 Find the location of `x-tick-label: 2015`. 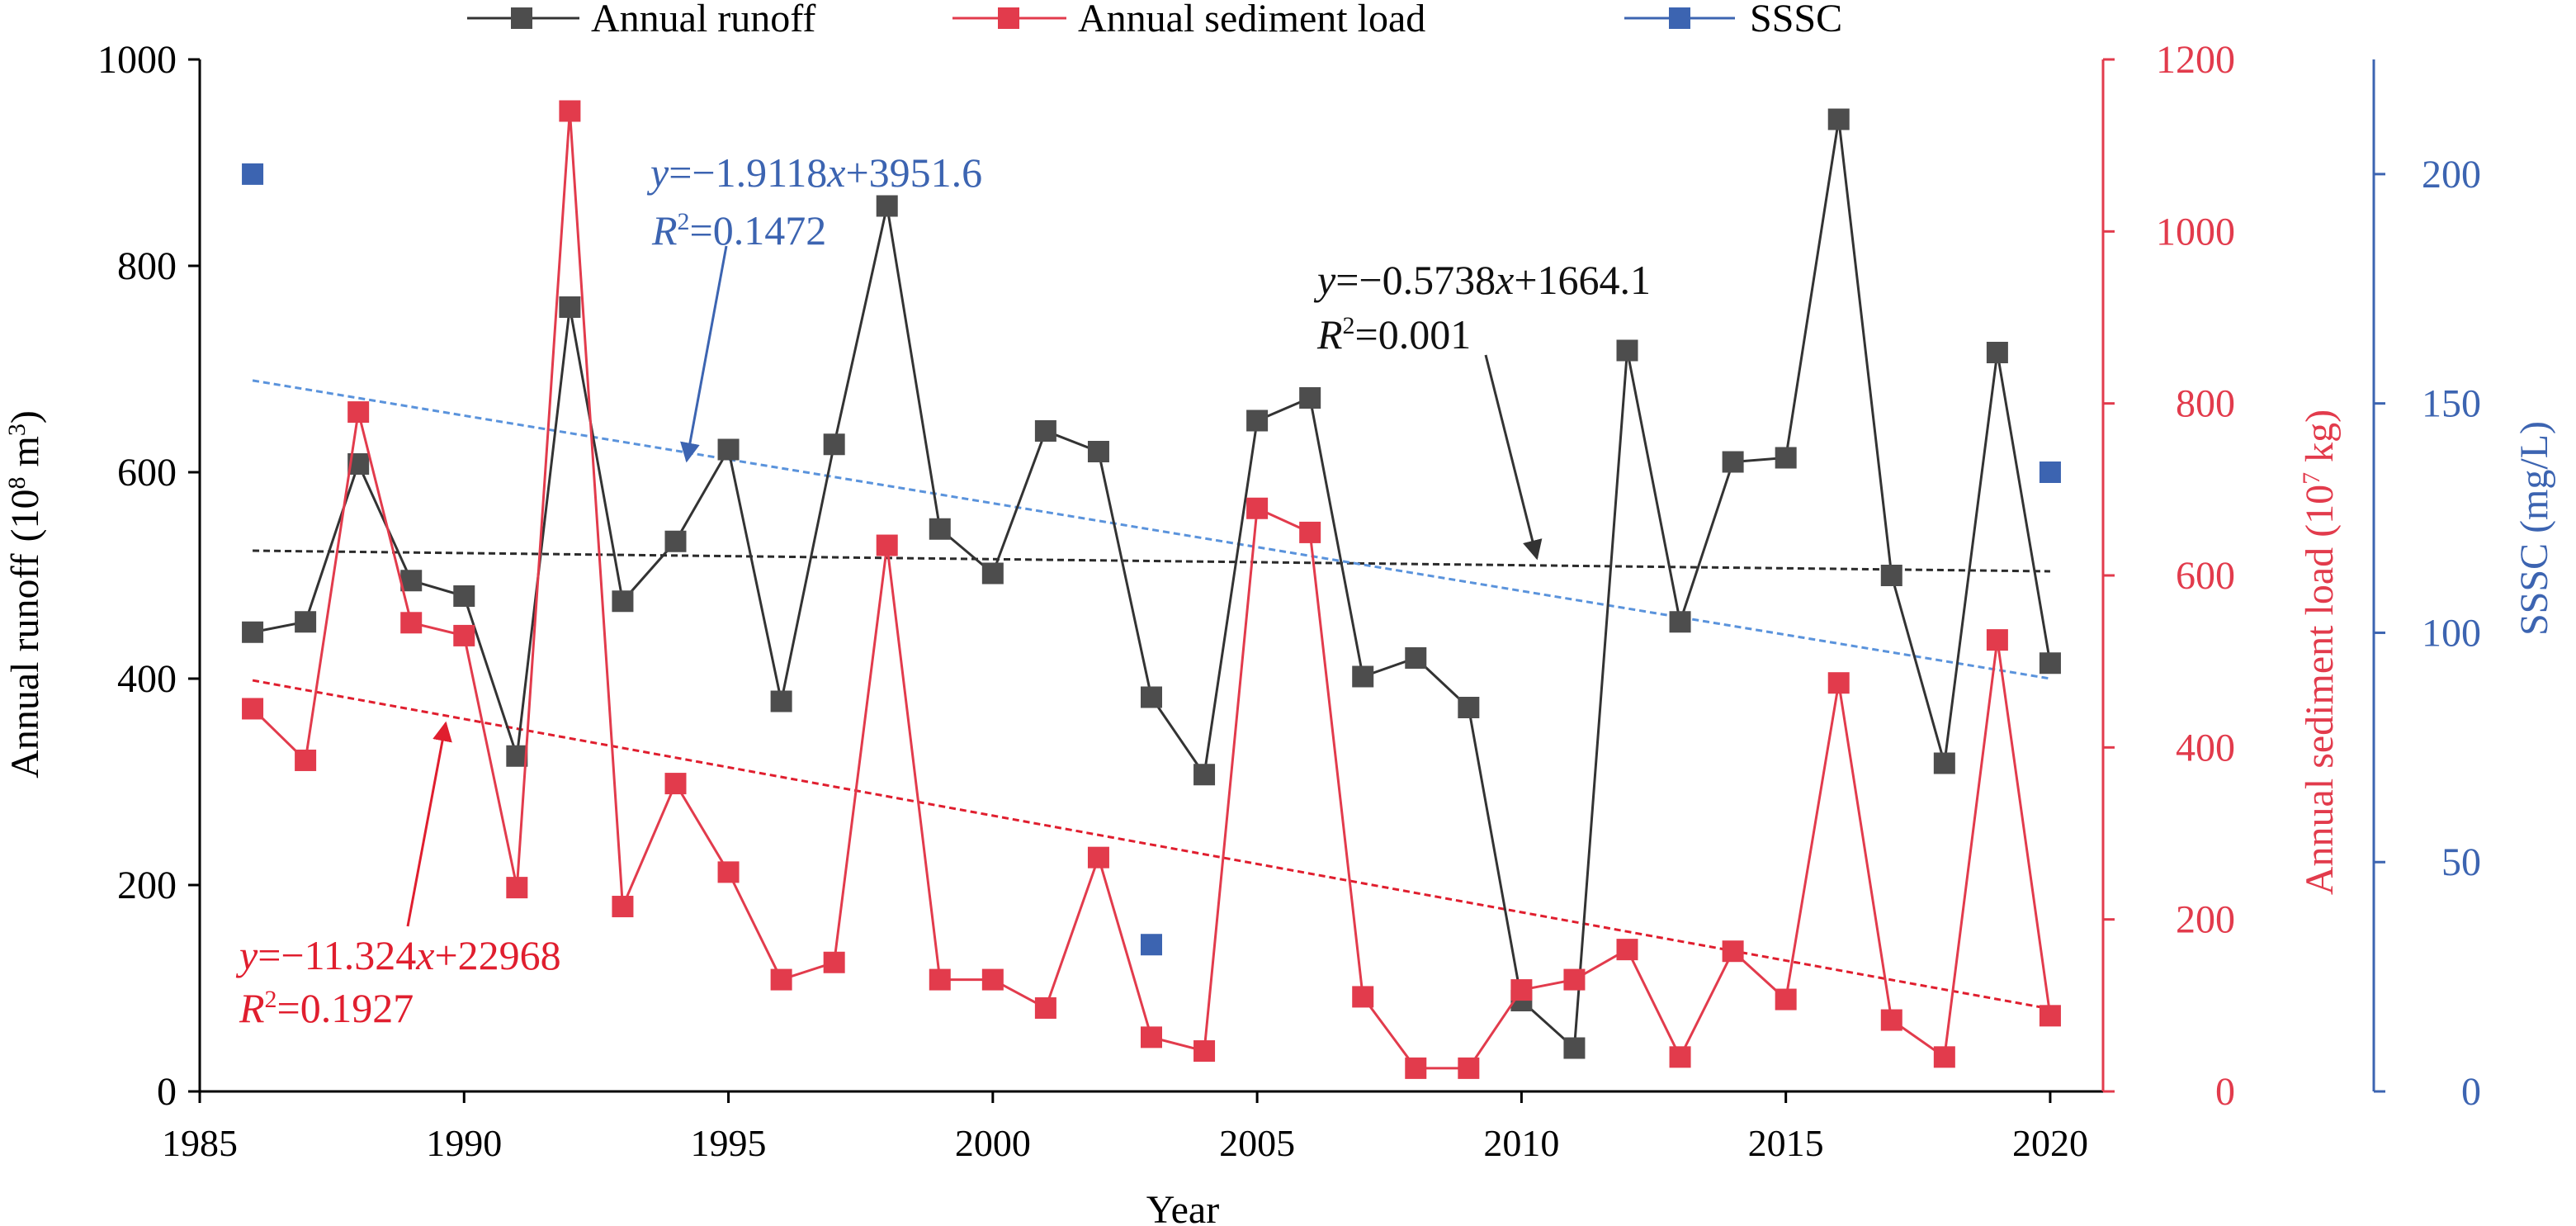

x-tick-label: 2015 is located at coordinates (1786, 1143).